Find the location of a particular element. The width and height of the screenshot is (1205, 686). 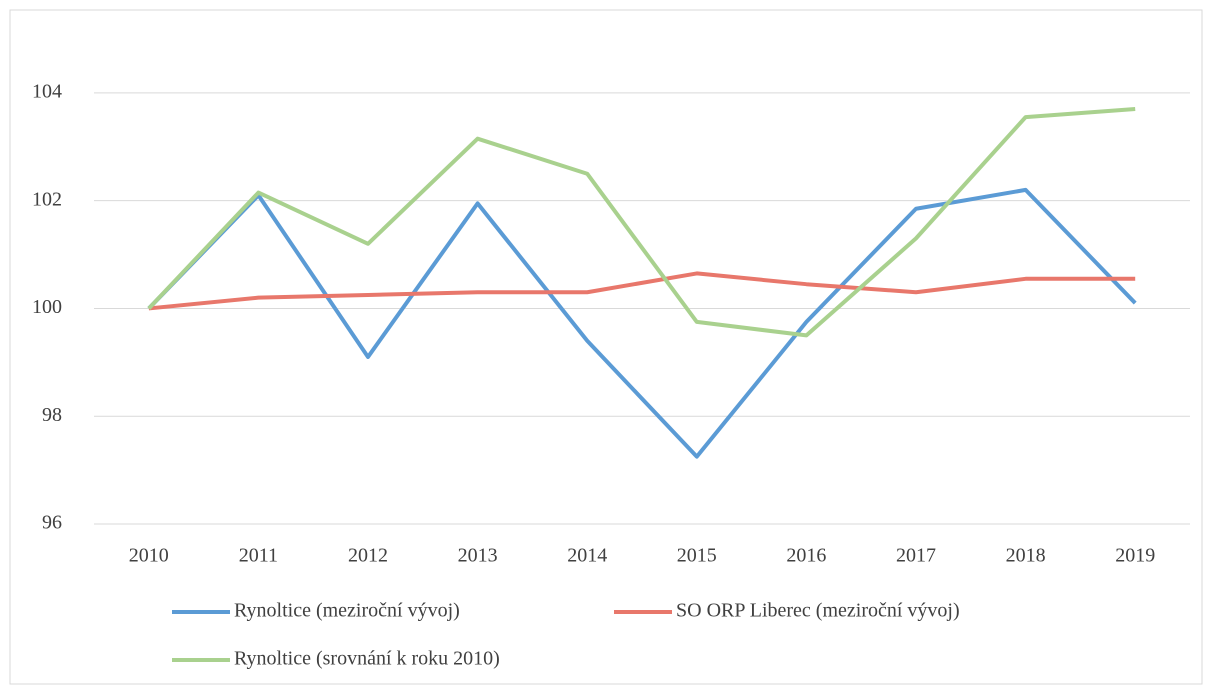

x-tick-label: 2013 is located at coordinates (478, 556).